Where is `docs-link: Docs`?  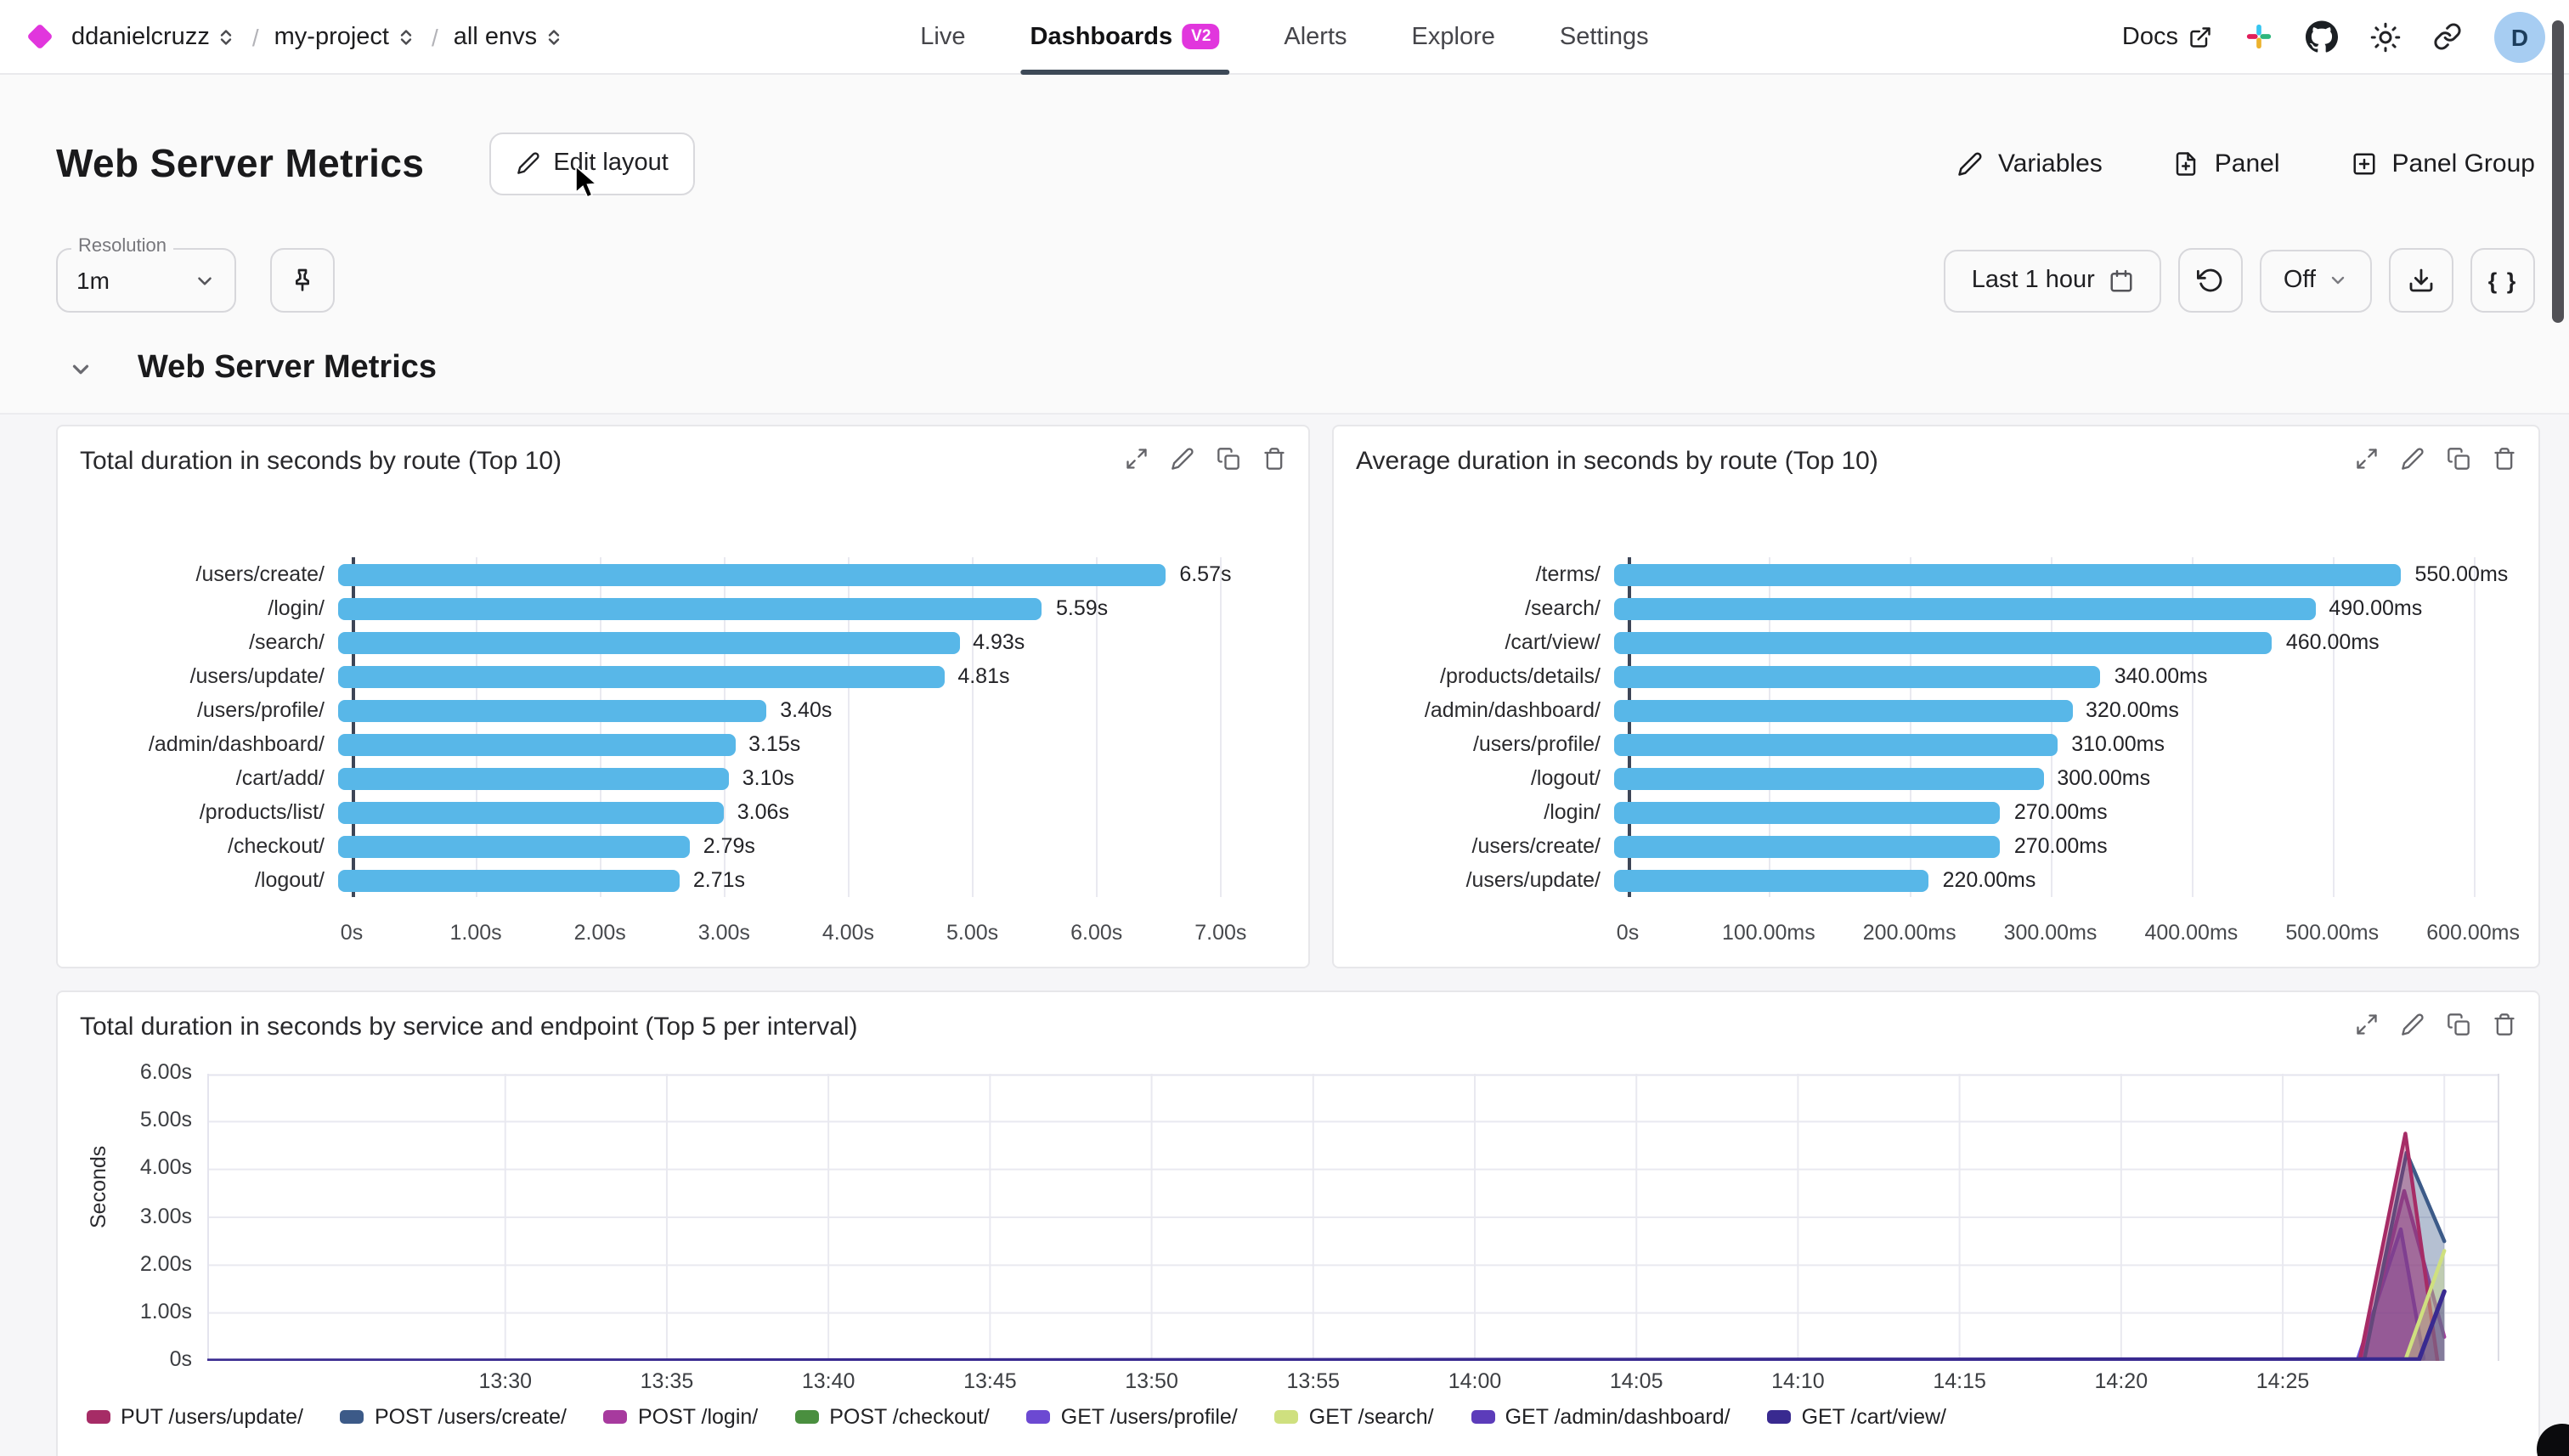
docs-link: Docs is located at coordinates (2167, 36).